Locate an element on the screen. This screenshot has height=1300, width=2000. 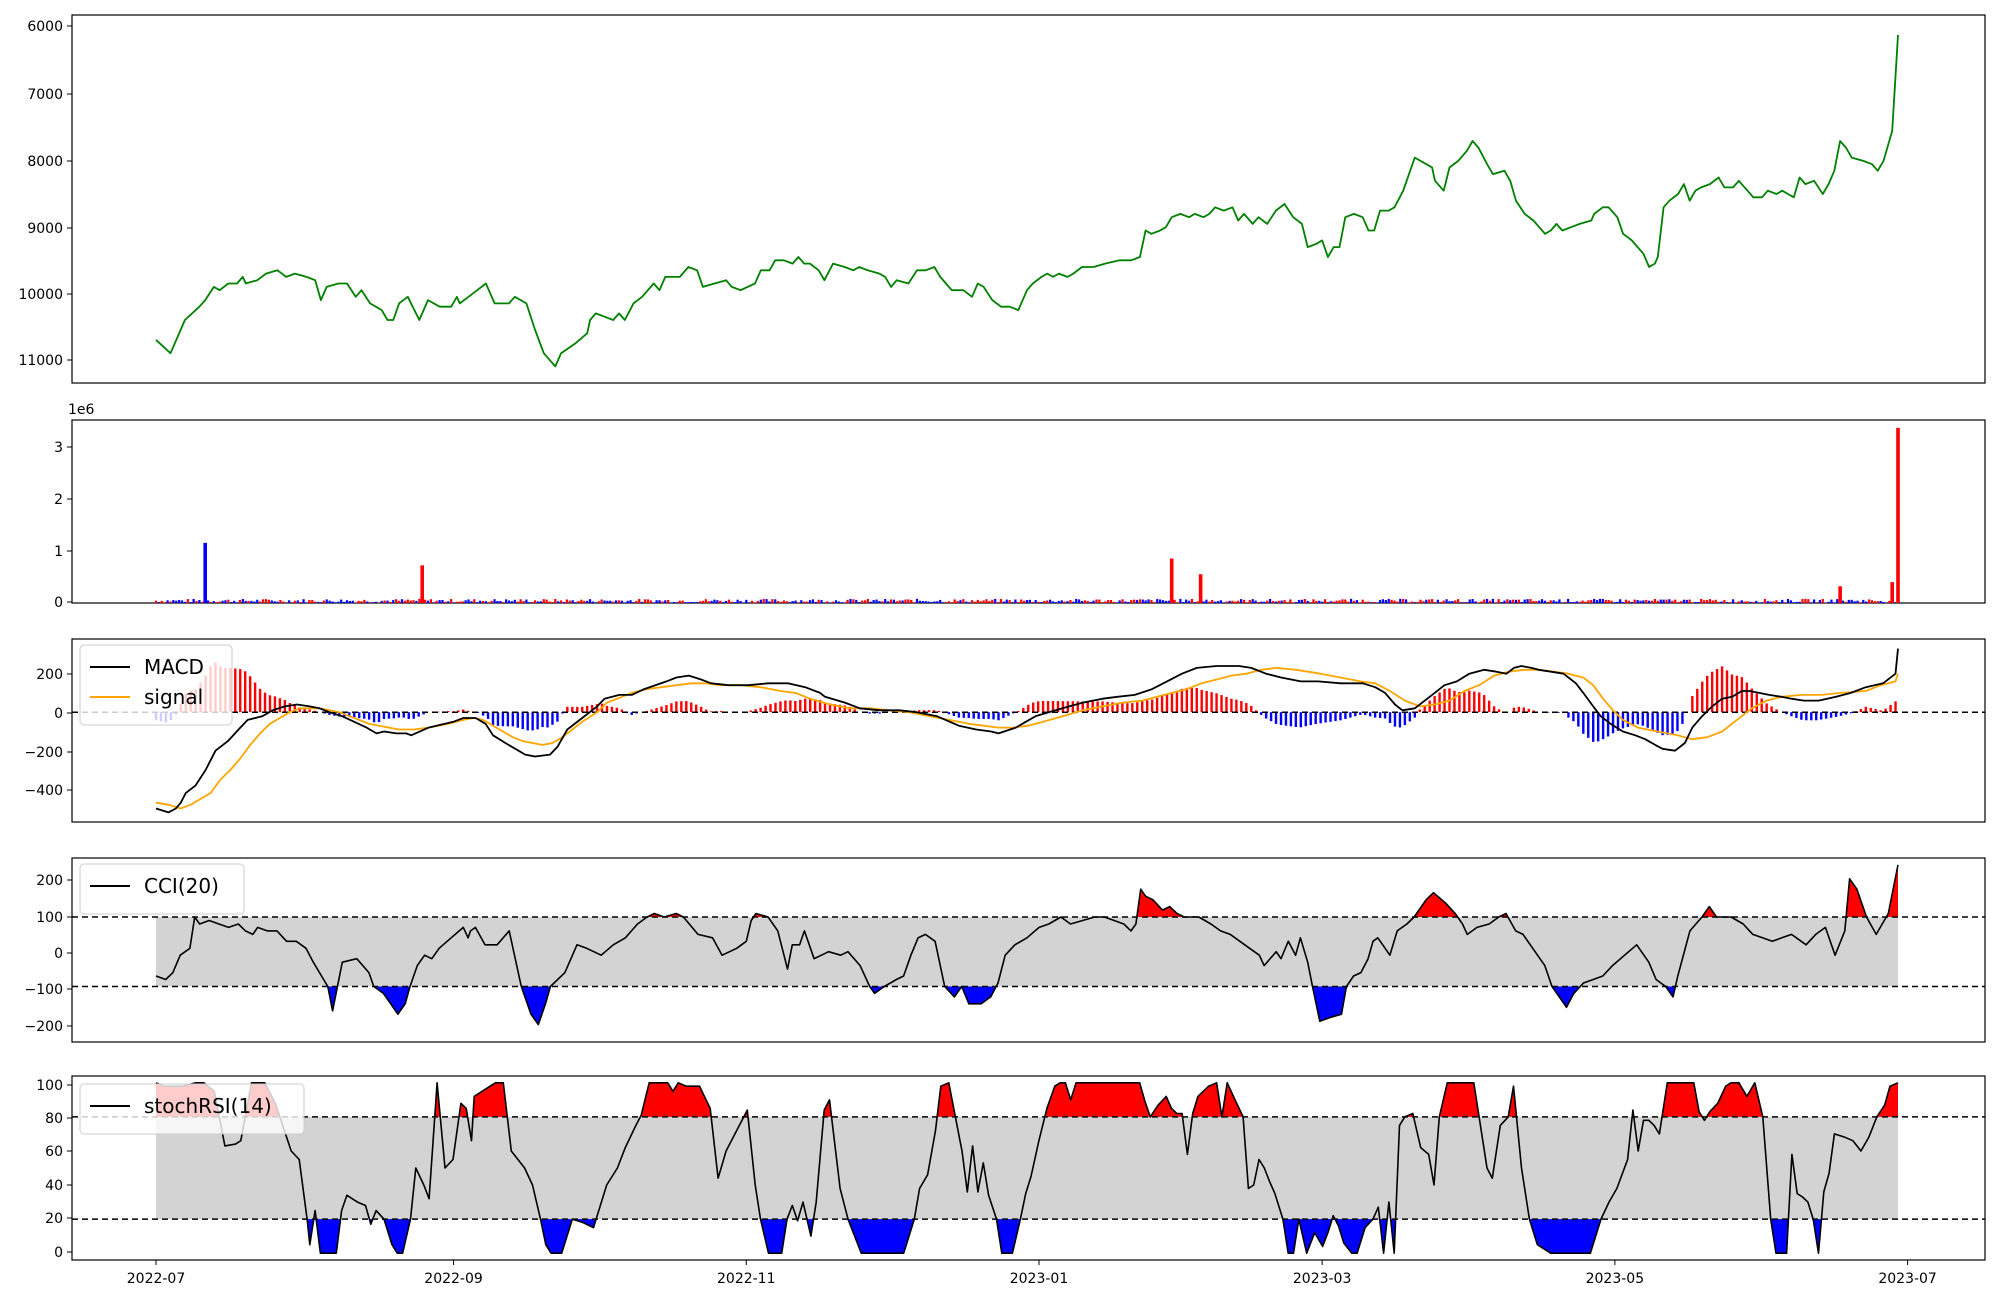
volume-spike is located at coordinates (1898, 515).